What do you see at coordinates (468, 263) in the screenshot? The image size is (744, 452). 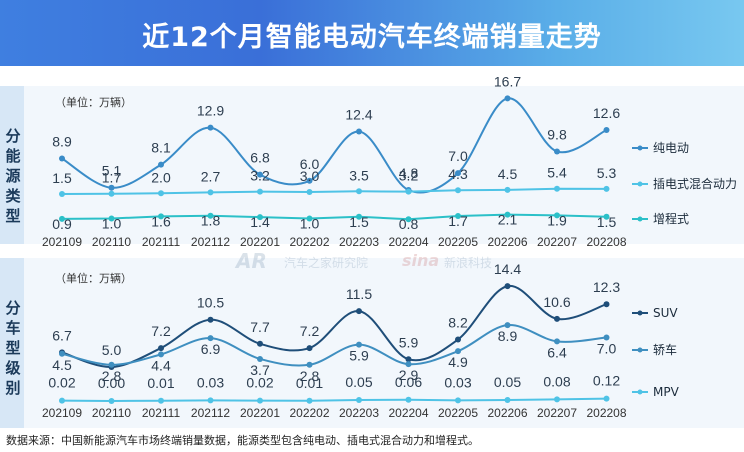 I see `watermark-text-sina: 新浪科技` at bounding box center [468, 263].